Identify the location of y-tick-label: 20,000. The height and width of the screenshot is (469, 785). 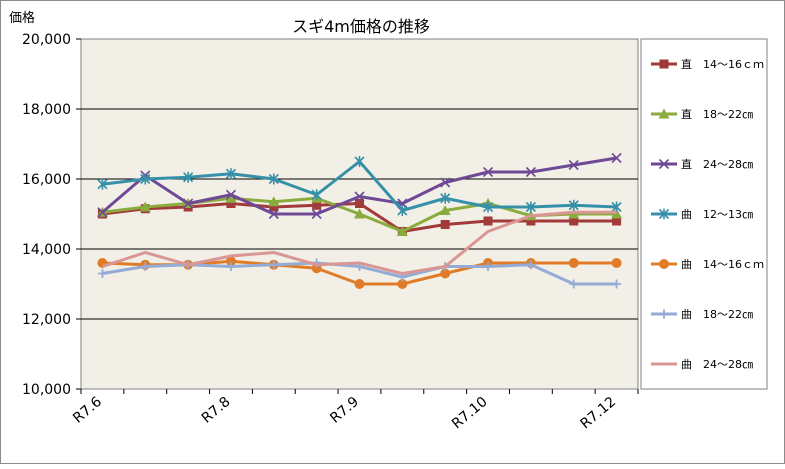
(46, 40).